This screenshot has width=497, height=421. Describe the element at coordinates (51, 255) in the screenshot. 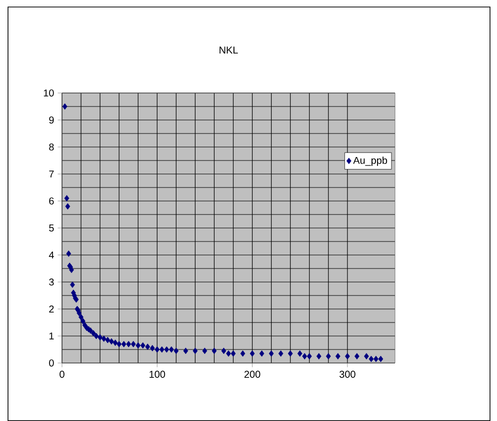

I see `y-tick-label: 4` at that location.